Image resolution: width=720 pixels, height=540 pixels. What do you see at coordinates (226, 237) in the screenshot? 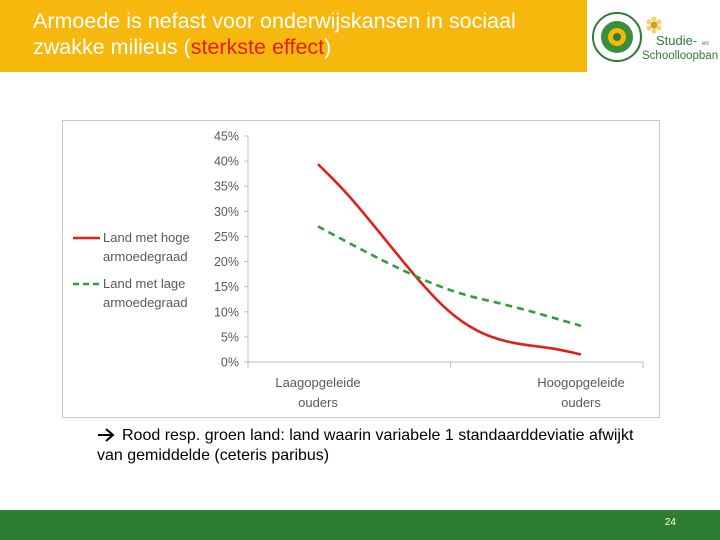
I see `y-tick-label: 25%` at bounding box center [226, 237].